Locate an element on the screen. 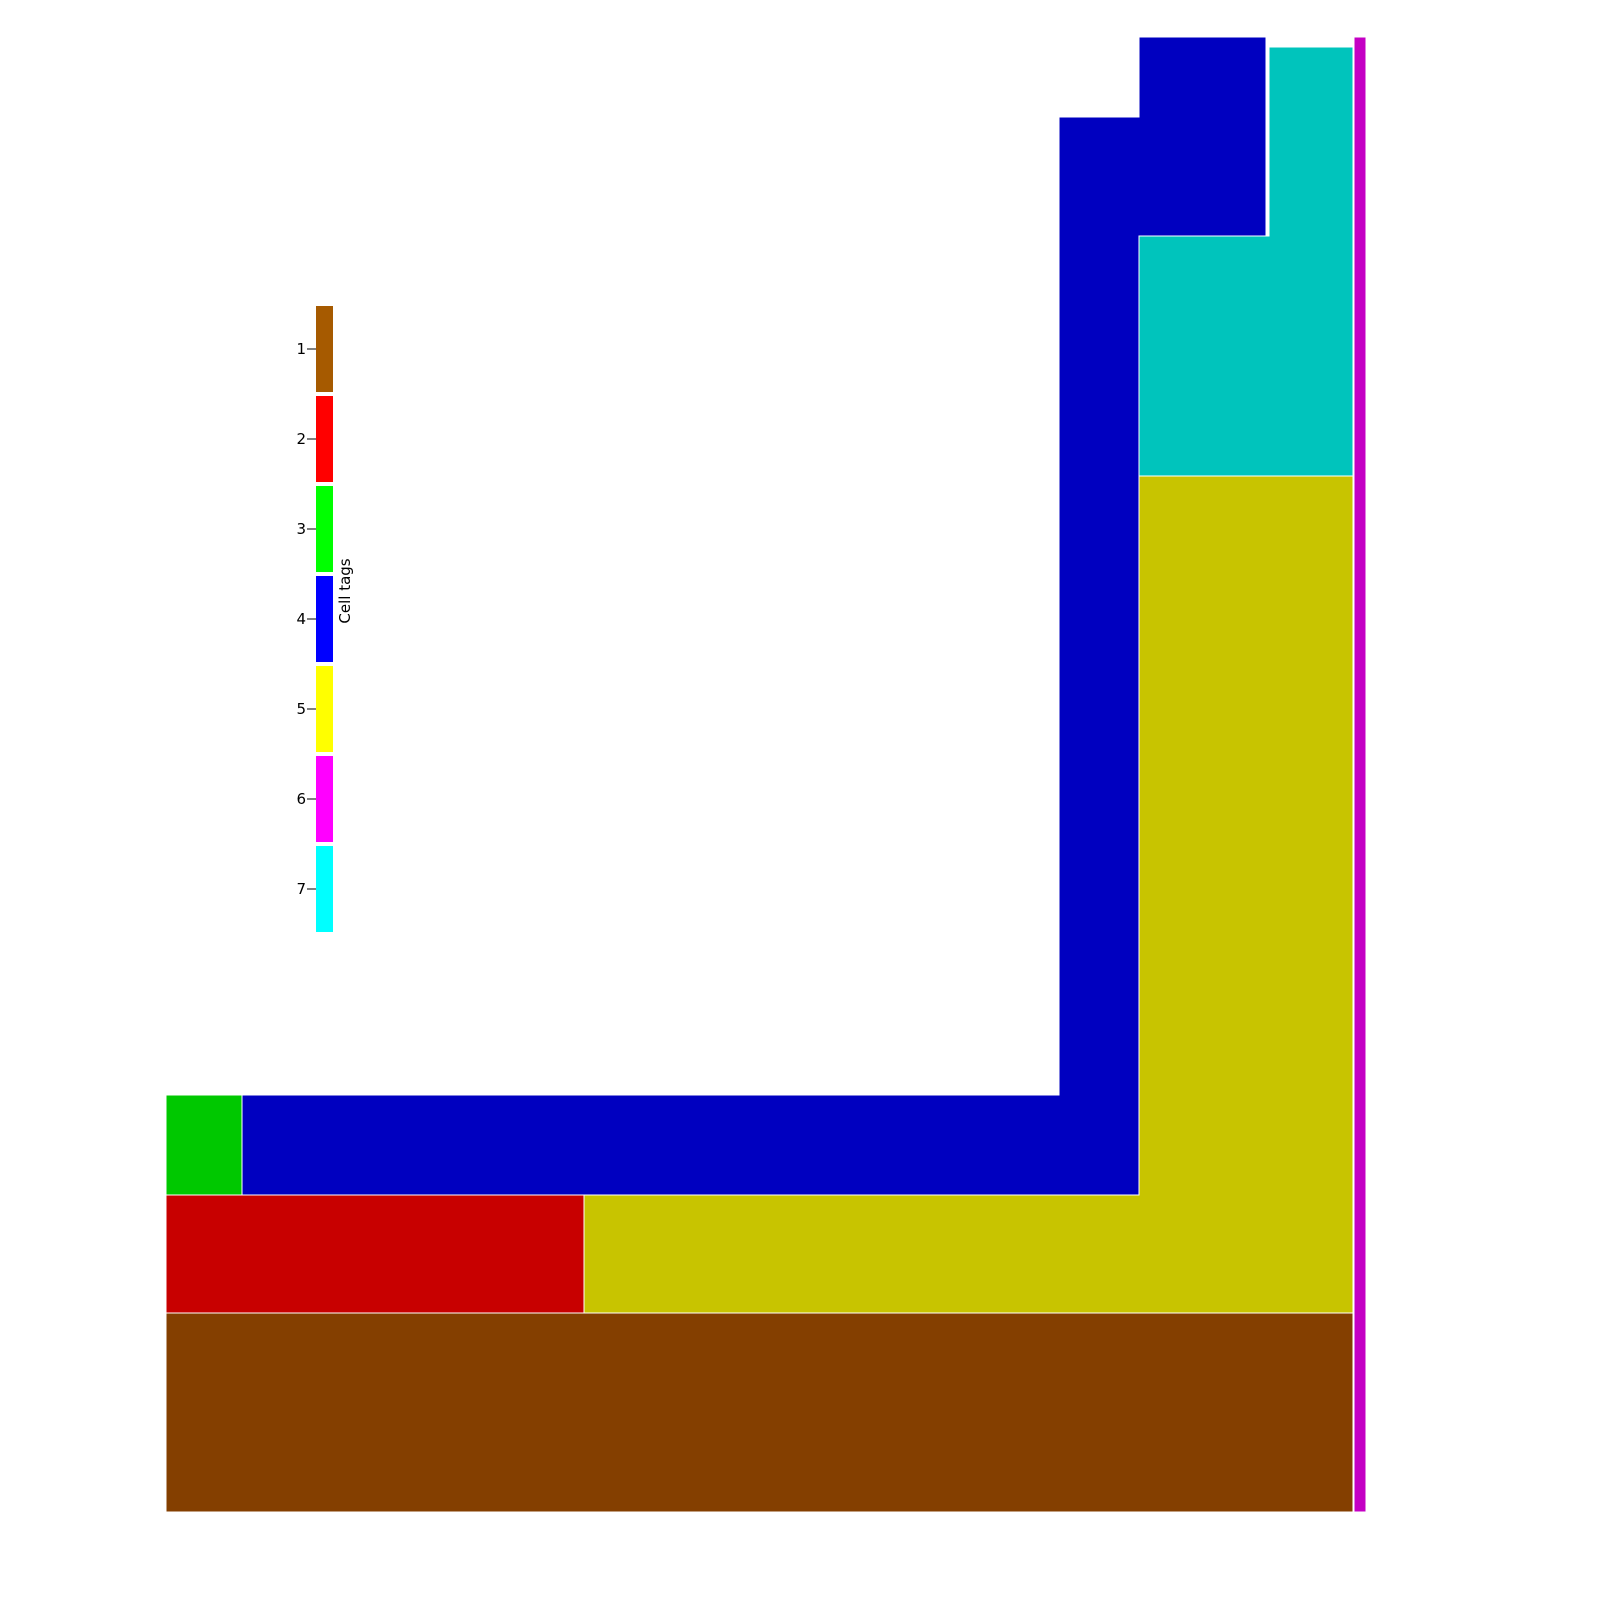 This screenshot has width=1609, height=1613. legend-label-2: 2 is located at coordinates (301, 439).